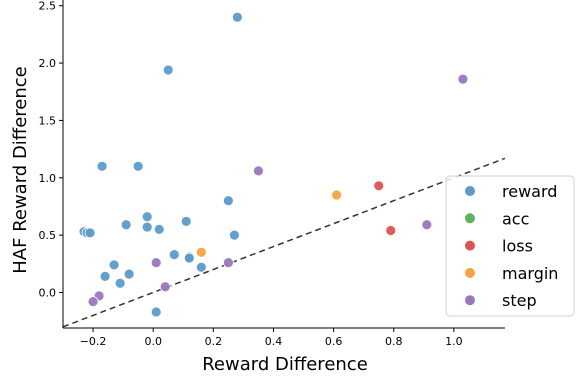  I want to click on y-tick-label: 2.5, so click(48, 6).